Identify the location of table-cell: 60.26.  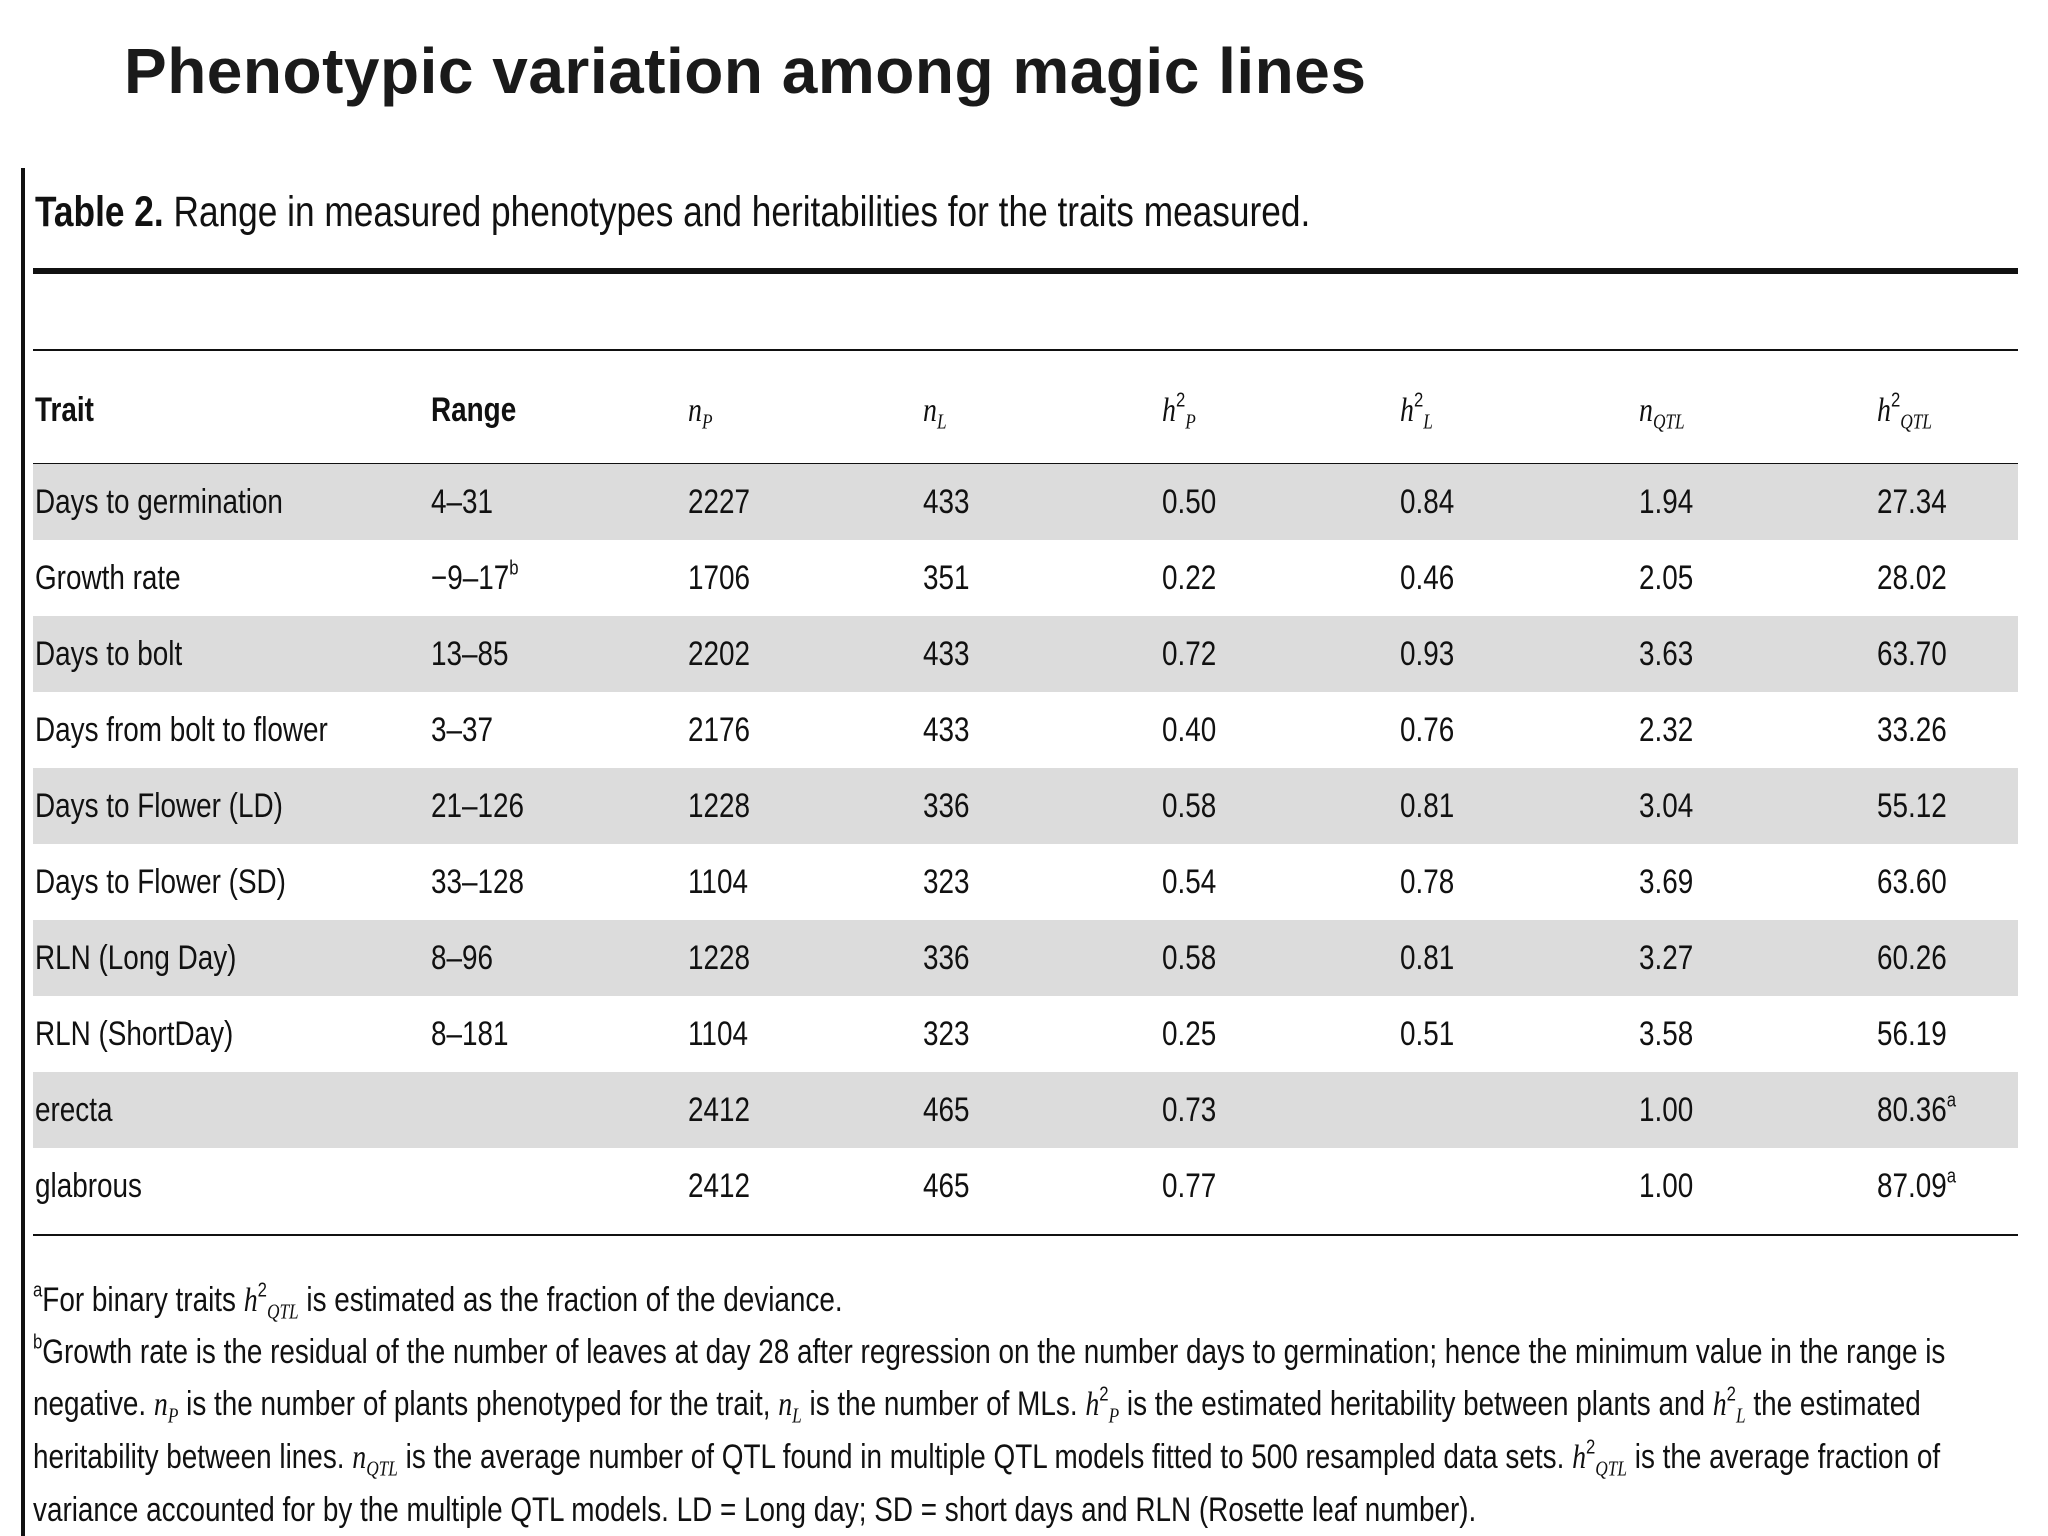
(1919, 958).